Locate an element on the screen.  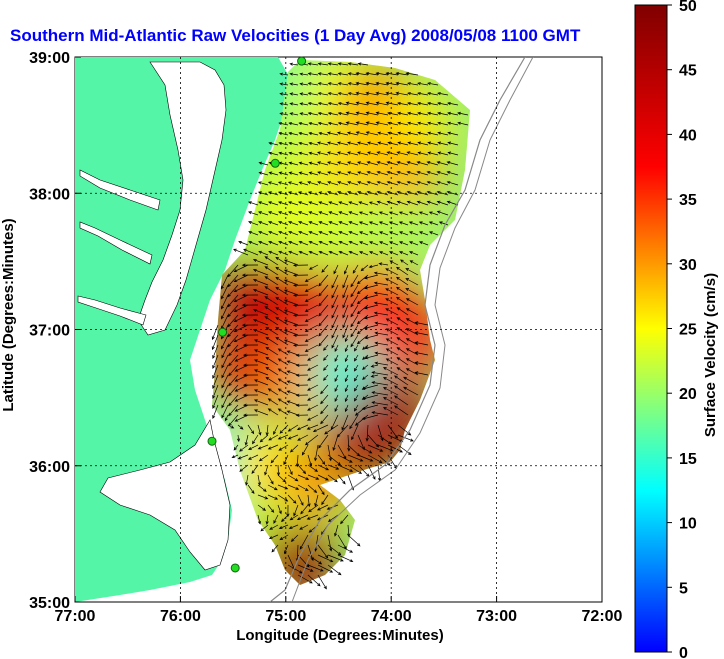
colorbar-tick-label: 45 is located at coordinates (688, 71).